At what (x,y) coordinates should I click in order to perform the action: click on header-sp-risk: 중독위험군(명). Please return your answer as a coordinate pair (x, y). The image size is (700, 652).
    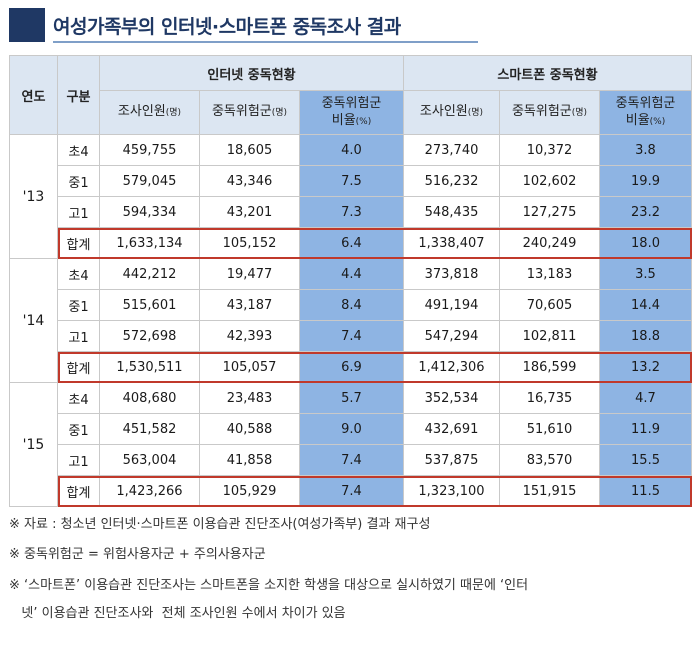
    Looking at the image, I should click on (549, 112).